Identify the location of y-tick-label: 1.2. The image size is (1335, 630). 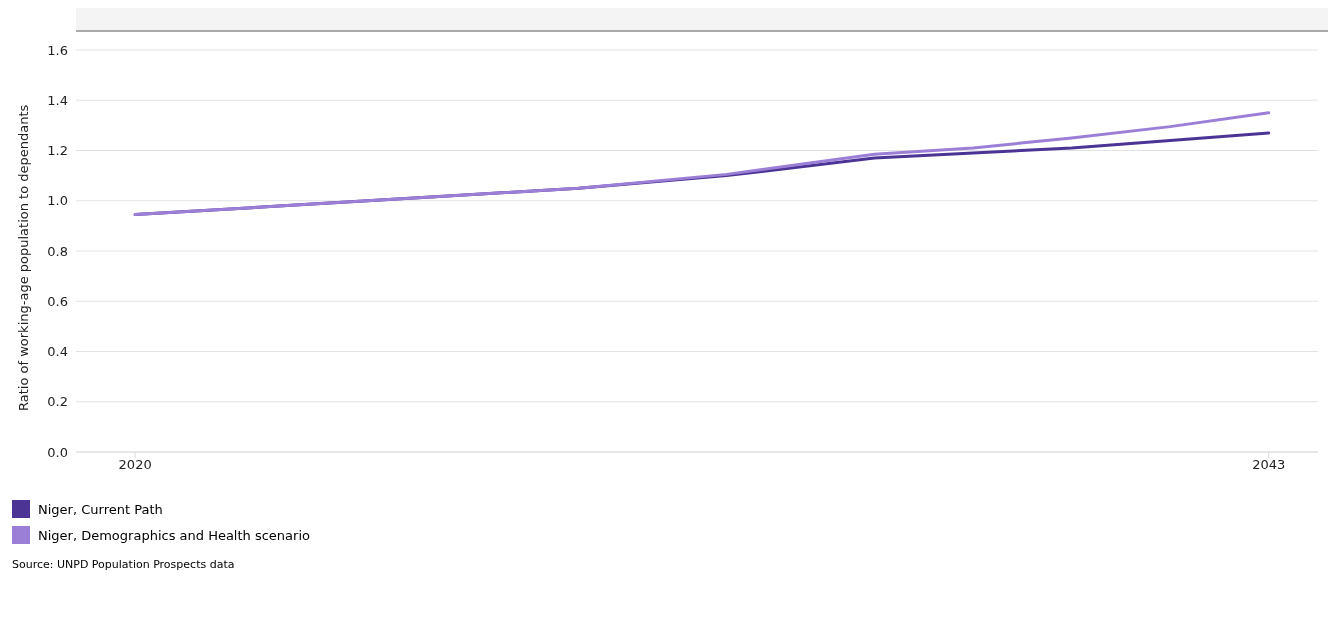
(57, 151).